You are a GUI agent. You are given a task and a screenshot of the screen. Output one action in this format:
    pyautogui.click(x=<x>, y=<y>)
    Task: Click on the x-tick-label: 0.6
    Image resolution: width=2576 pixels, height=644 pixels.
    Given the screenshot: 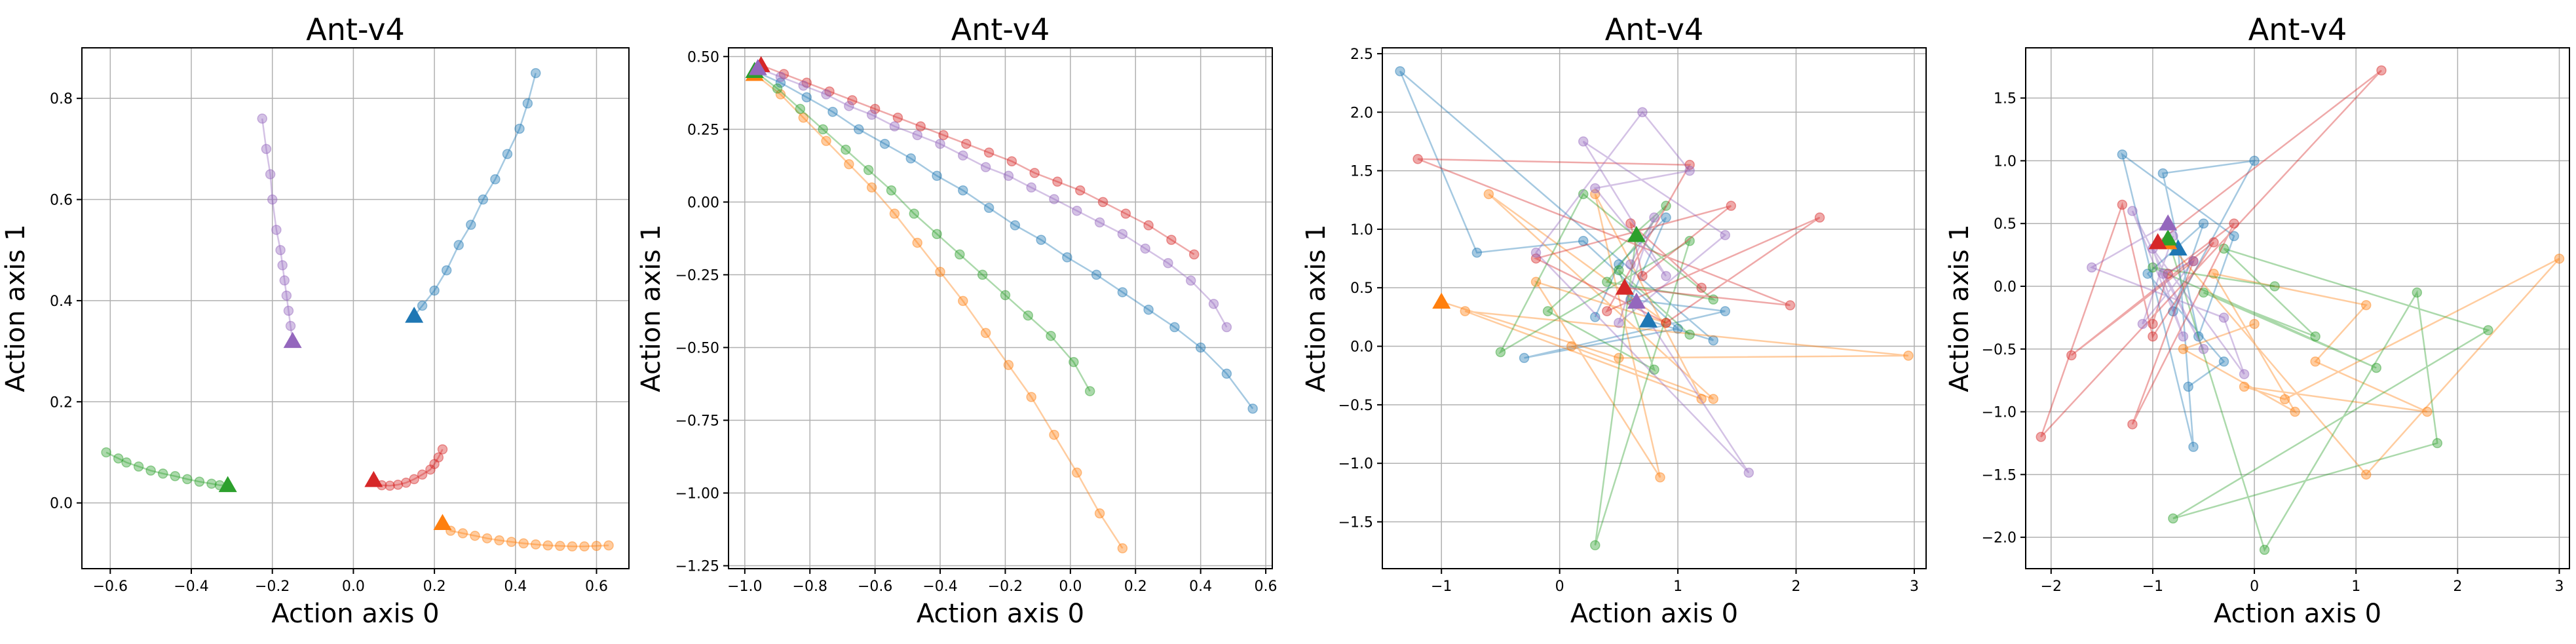 What is the action you would take?
    pyautogui.click(x=596, y=586)
    